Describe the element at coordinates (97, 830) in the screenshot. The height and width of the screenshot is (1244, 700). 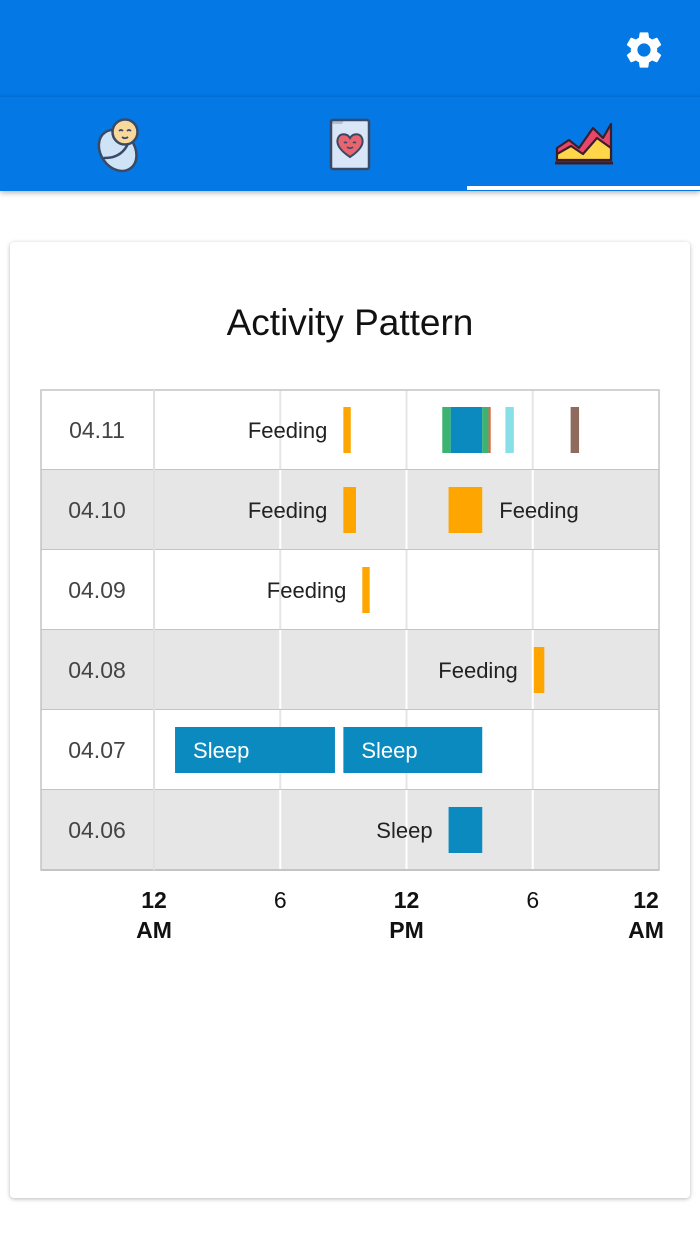
I see `row-date-label: 04.06` at that location.